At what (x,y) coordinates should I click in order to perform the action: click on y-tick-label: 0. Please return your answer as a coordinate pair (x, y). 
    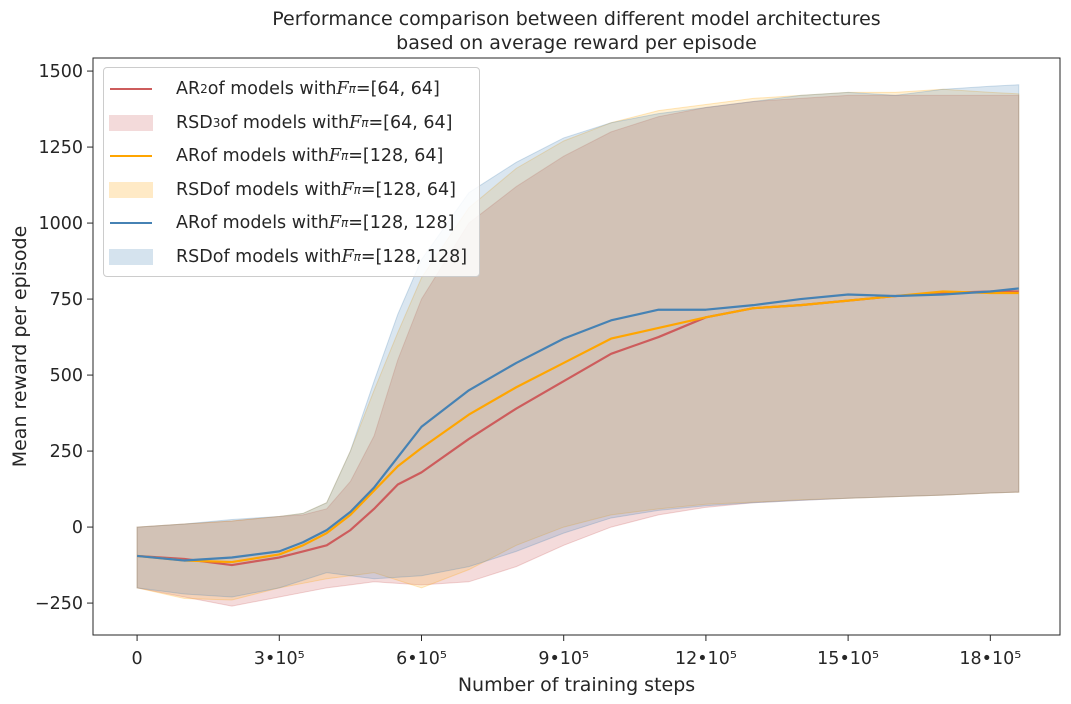
    Looking at the image, I should click on (77, 528).